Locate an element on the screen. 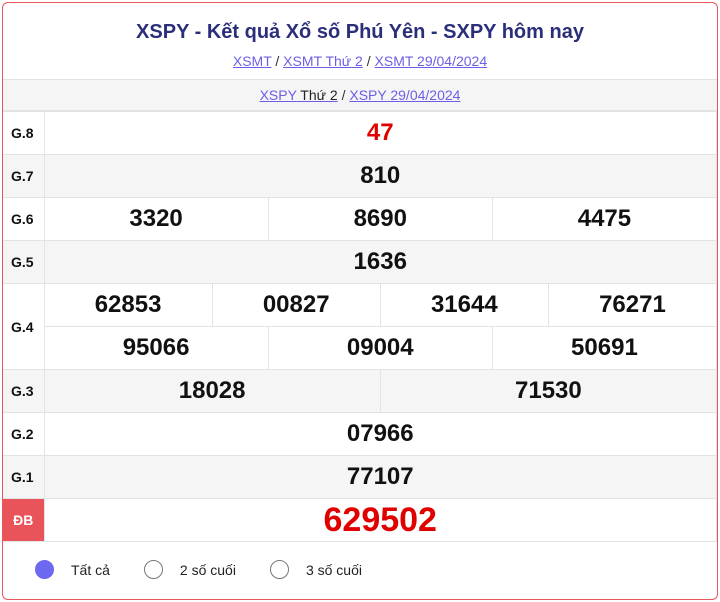 This screenshot has height=602, width=720. filter-all: Tất cả is located at coordinates (72, 569).